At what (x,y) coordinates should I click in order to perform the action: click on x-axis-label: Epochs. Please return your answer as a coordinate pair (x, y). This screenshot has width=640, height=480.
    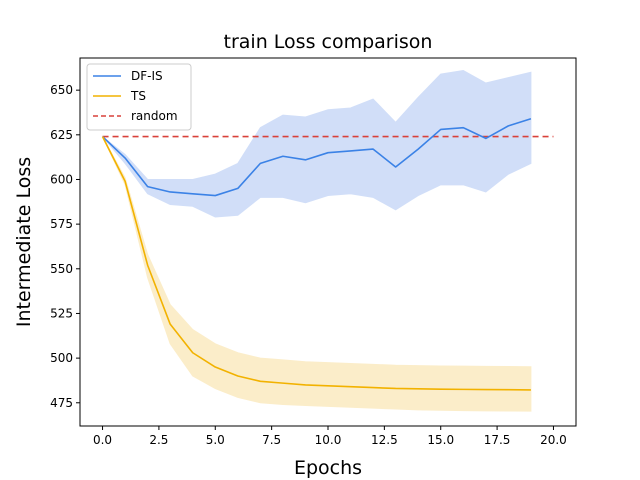
    Looking at the image, I should click on (328, 468).